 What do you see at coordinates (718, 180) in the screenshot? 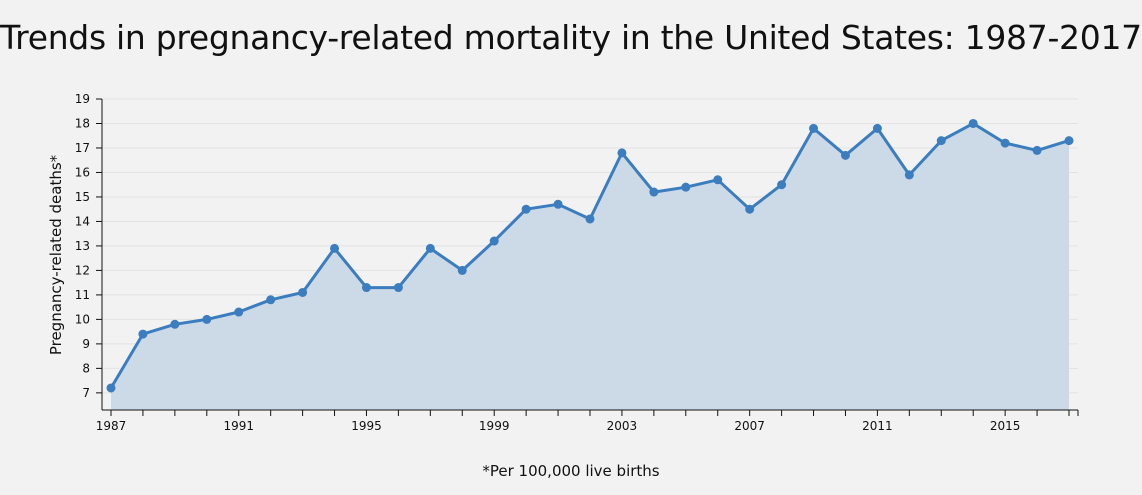
I see `data-point-2006` at bounding box center [718, 180].